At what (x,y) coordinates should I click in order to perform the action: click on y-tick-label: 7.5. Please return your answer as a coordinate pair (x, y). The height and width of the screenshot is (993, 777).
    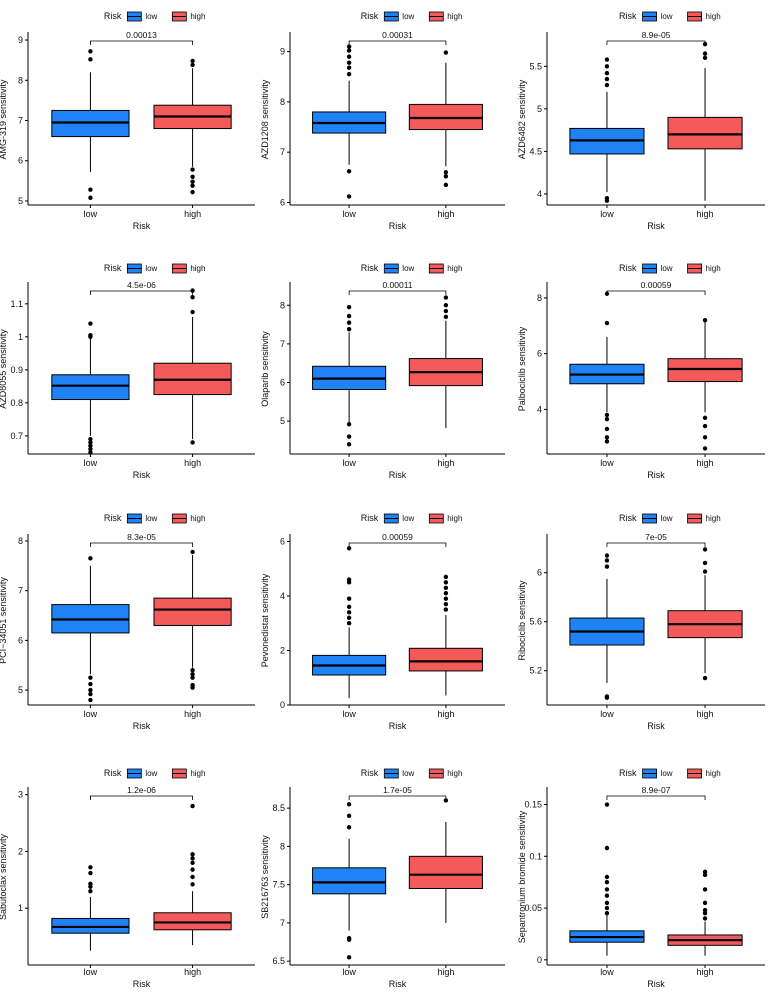
    Looking at the image, I should click on (278, 885).